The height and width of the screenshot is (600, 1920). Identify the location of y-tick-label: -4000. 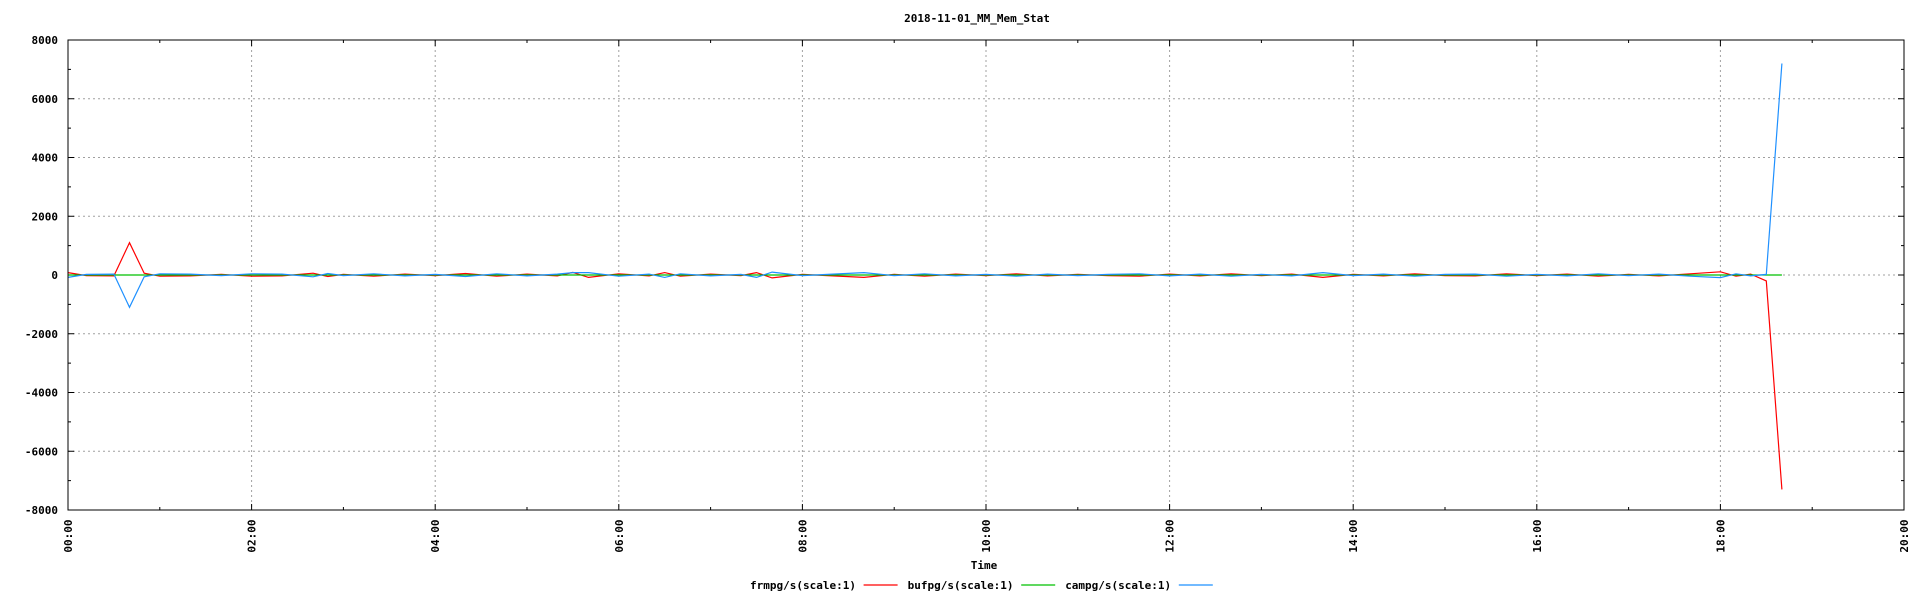
(41, 393).